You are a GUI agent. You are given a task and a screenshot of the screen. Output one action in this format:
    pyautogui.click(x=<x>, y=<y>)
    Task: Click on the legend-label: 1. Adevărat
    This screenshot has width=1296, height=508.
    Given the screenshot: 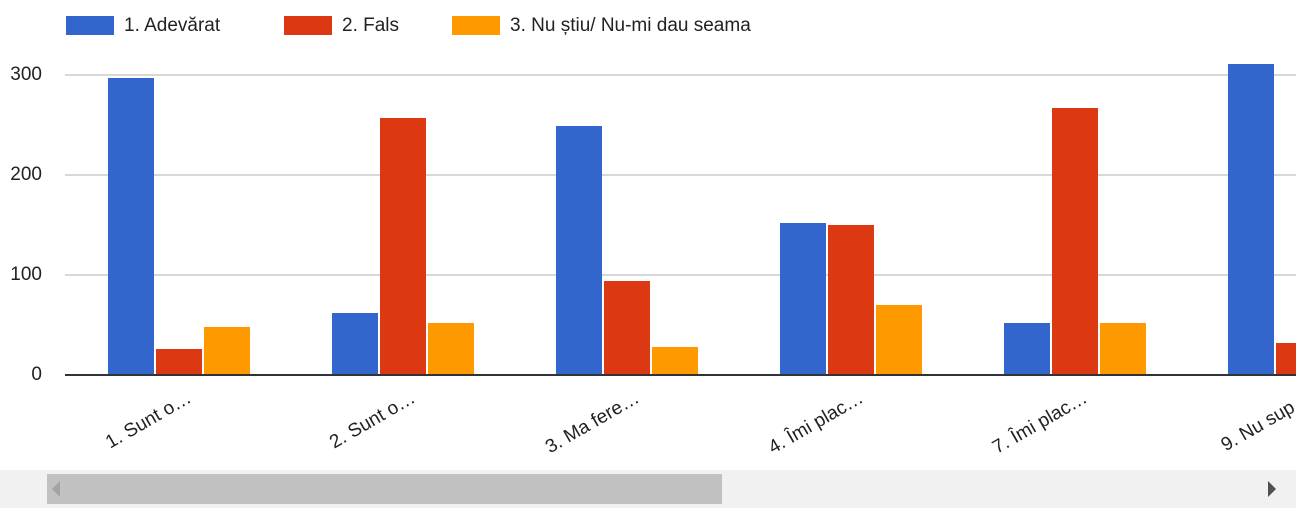 What is the action you would take?
    pyautogui.click(x=172, y=25)
    